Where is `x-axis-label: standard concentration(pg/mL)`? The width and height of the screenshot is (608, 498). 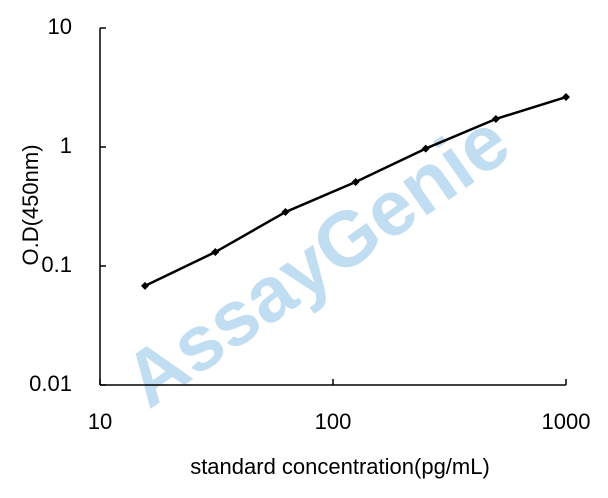 x-axis-label: standard concentration(pg/mL) is located at coordinates (340, 466).